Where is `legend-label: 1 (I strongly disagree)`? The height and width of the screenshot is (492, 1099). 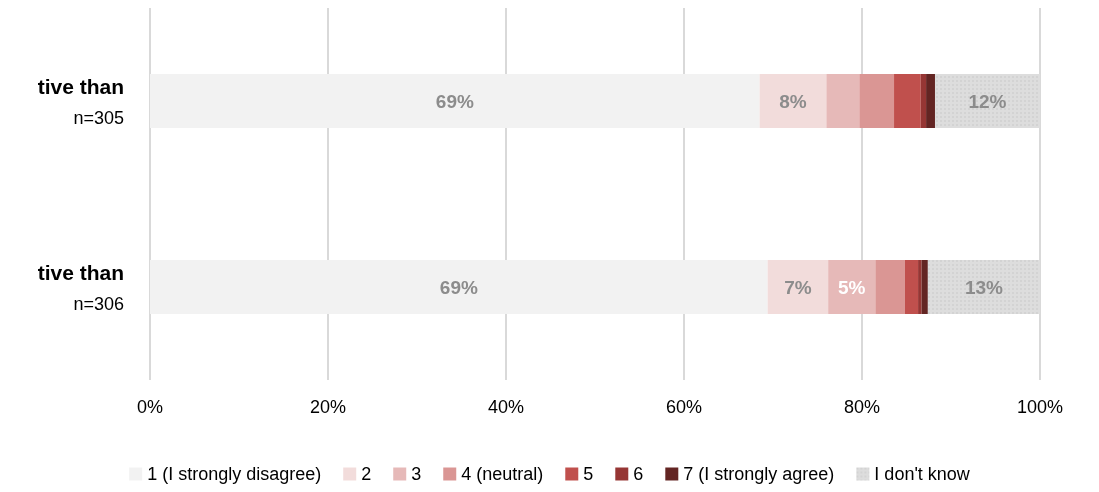
legend-label: 1 (I strongly disagree) is located at coordinates (234, 474).